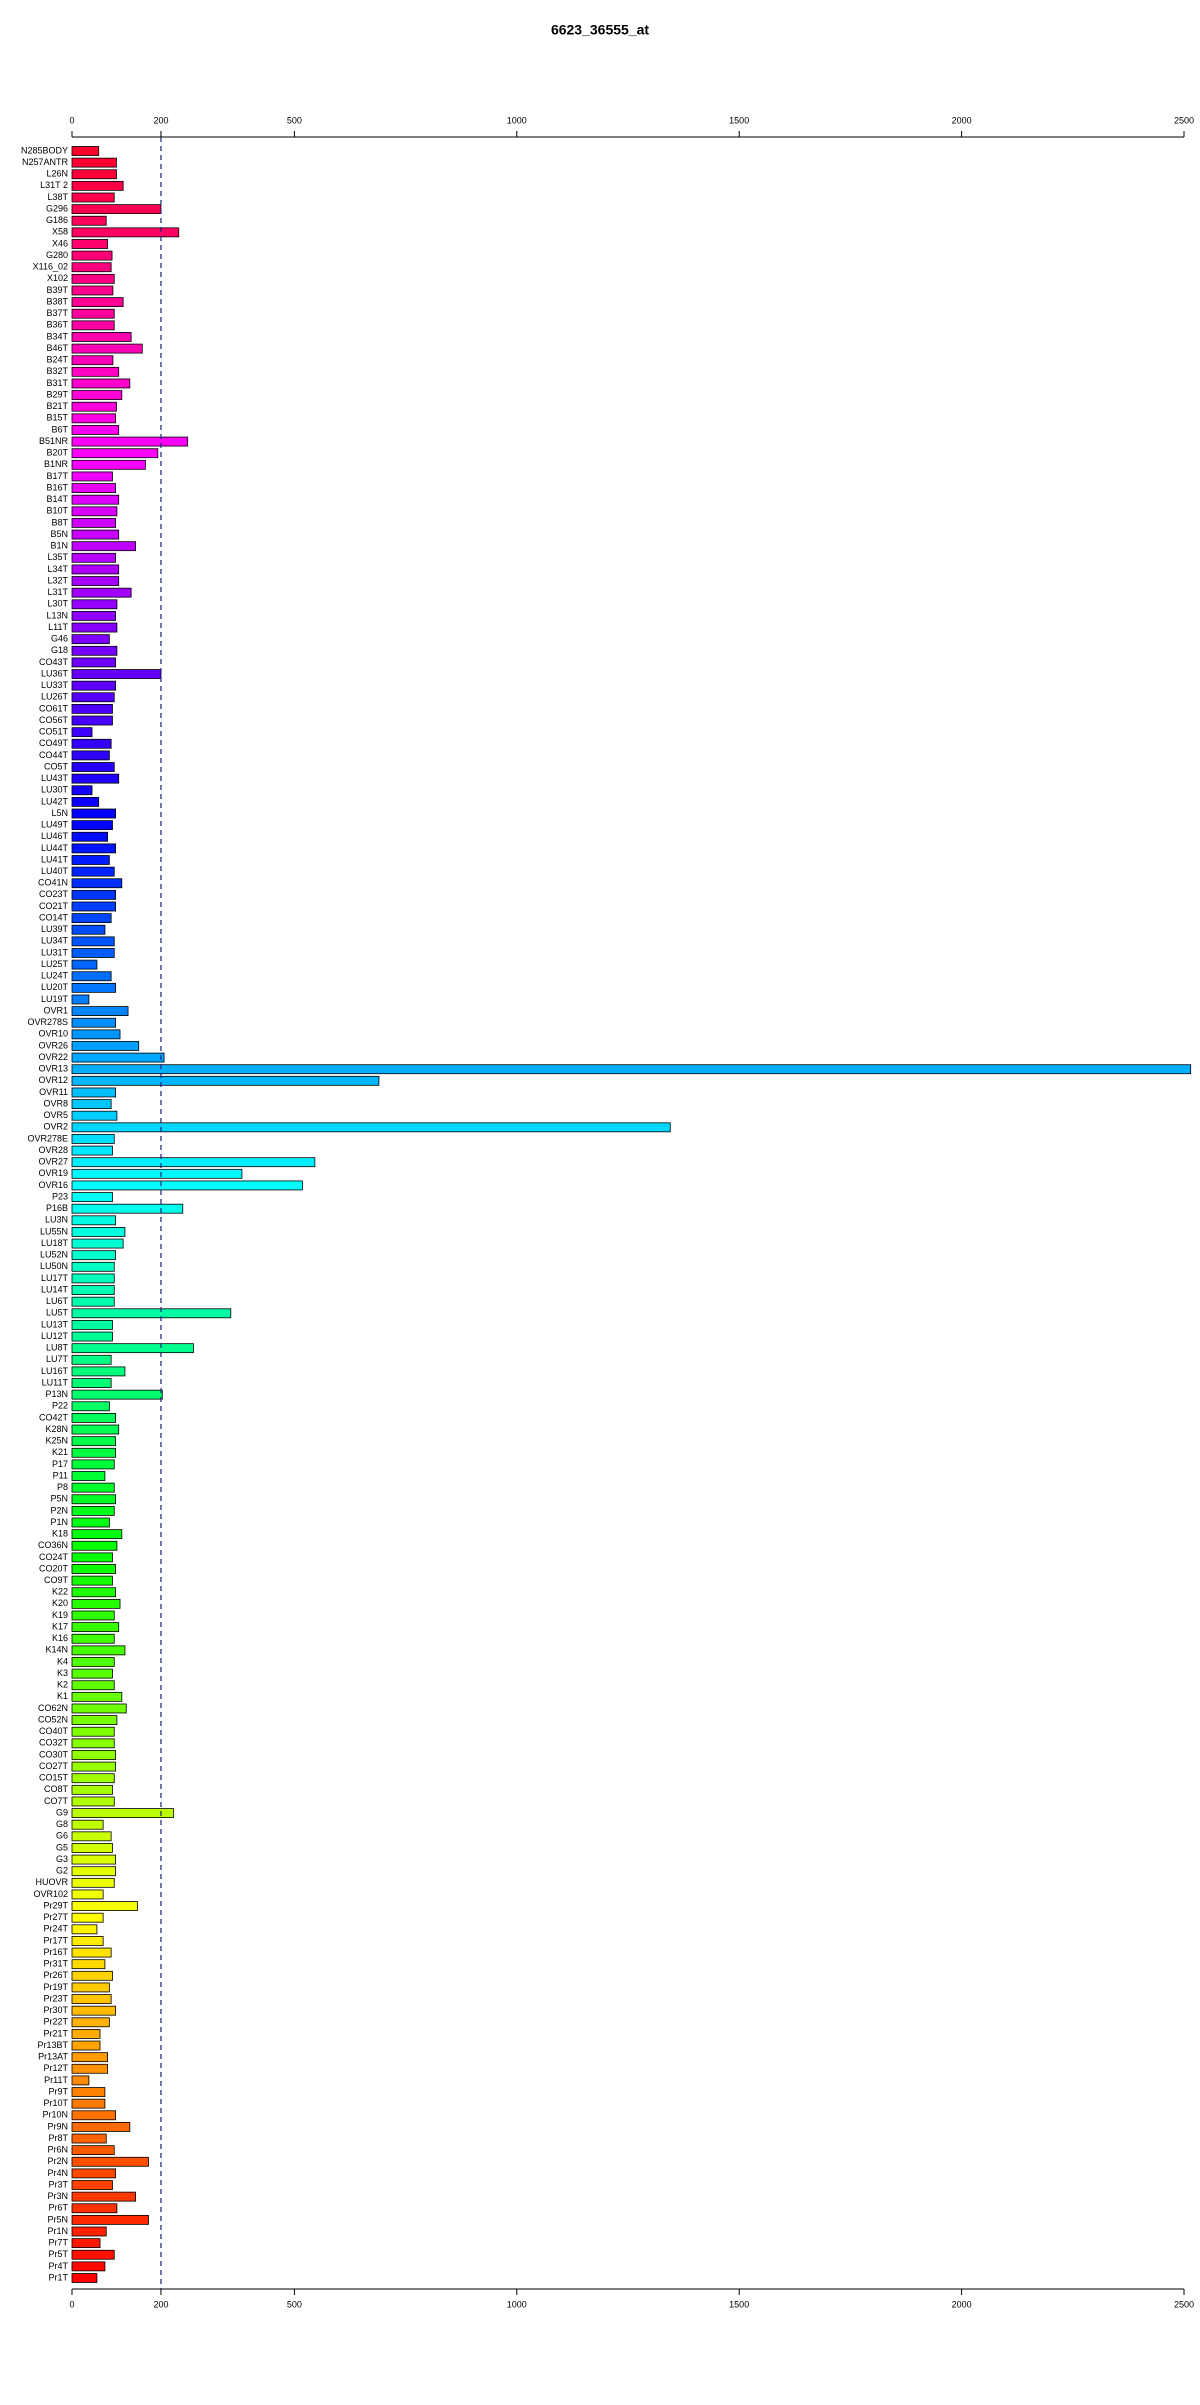 The width and height of the screenshot is (1200, 2405). I want to click on y-tick-label: B31T, so click(57, 383).